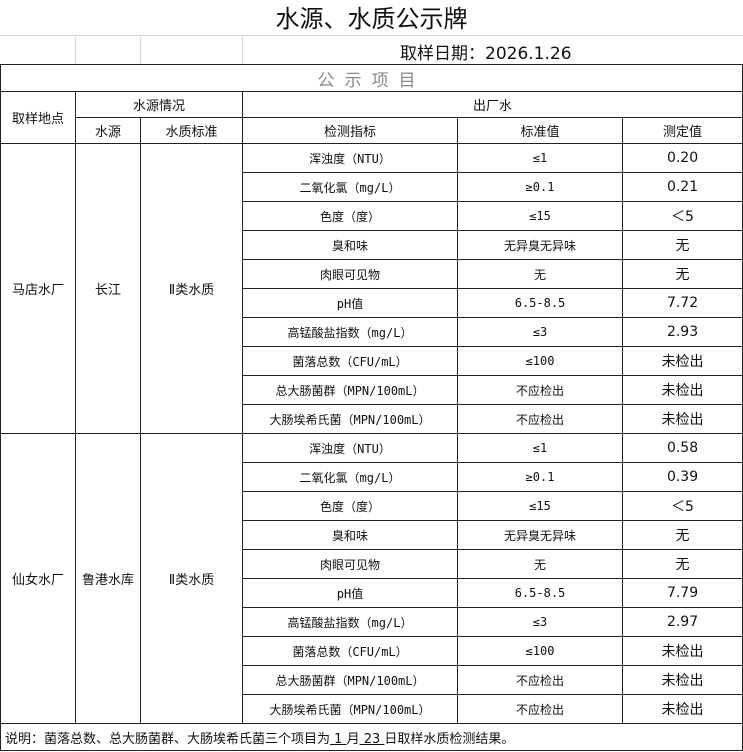 The height and width of the screenshot is (752, 743). What do you see at coordinates (350, 680) in the screenshot?
I see `indicator-name: 总大肠菌群（MPN/100mL）` at bounding box center [350, 680].